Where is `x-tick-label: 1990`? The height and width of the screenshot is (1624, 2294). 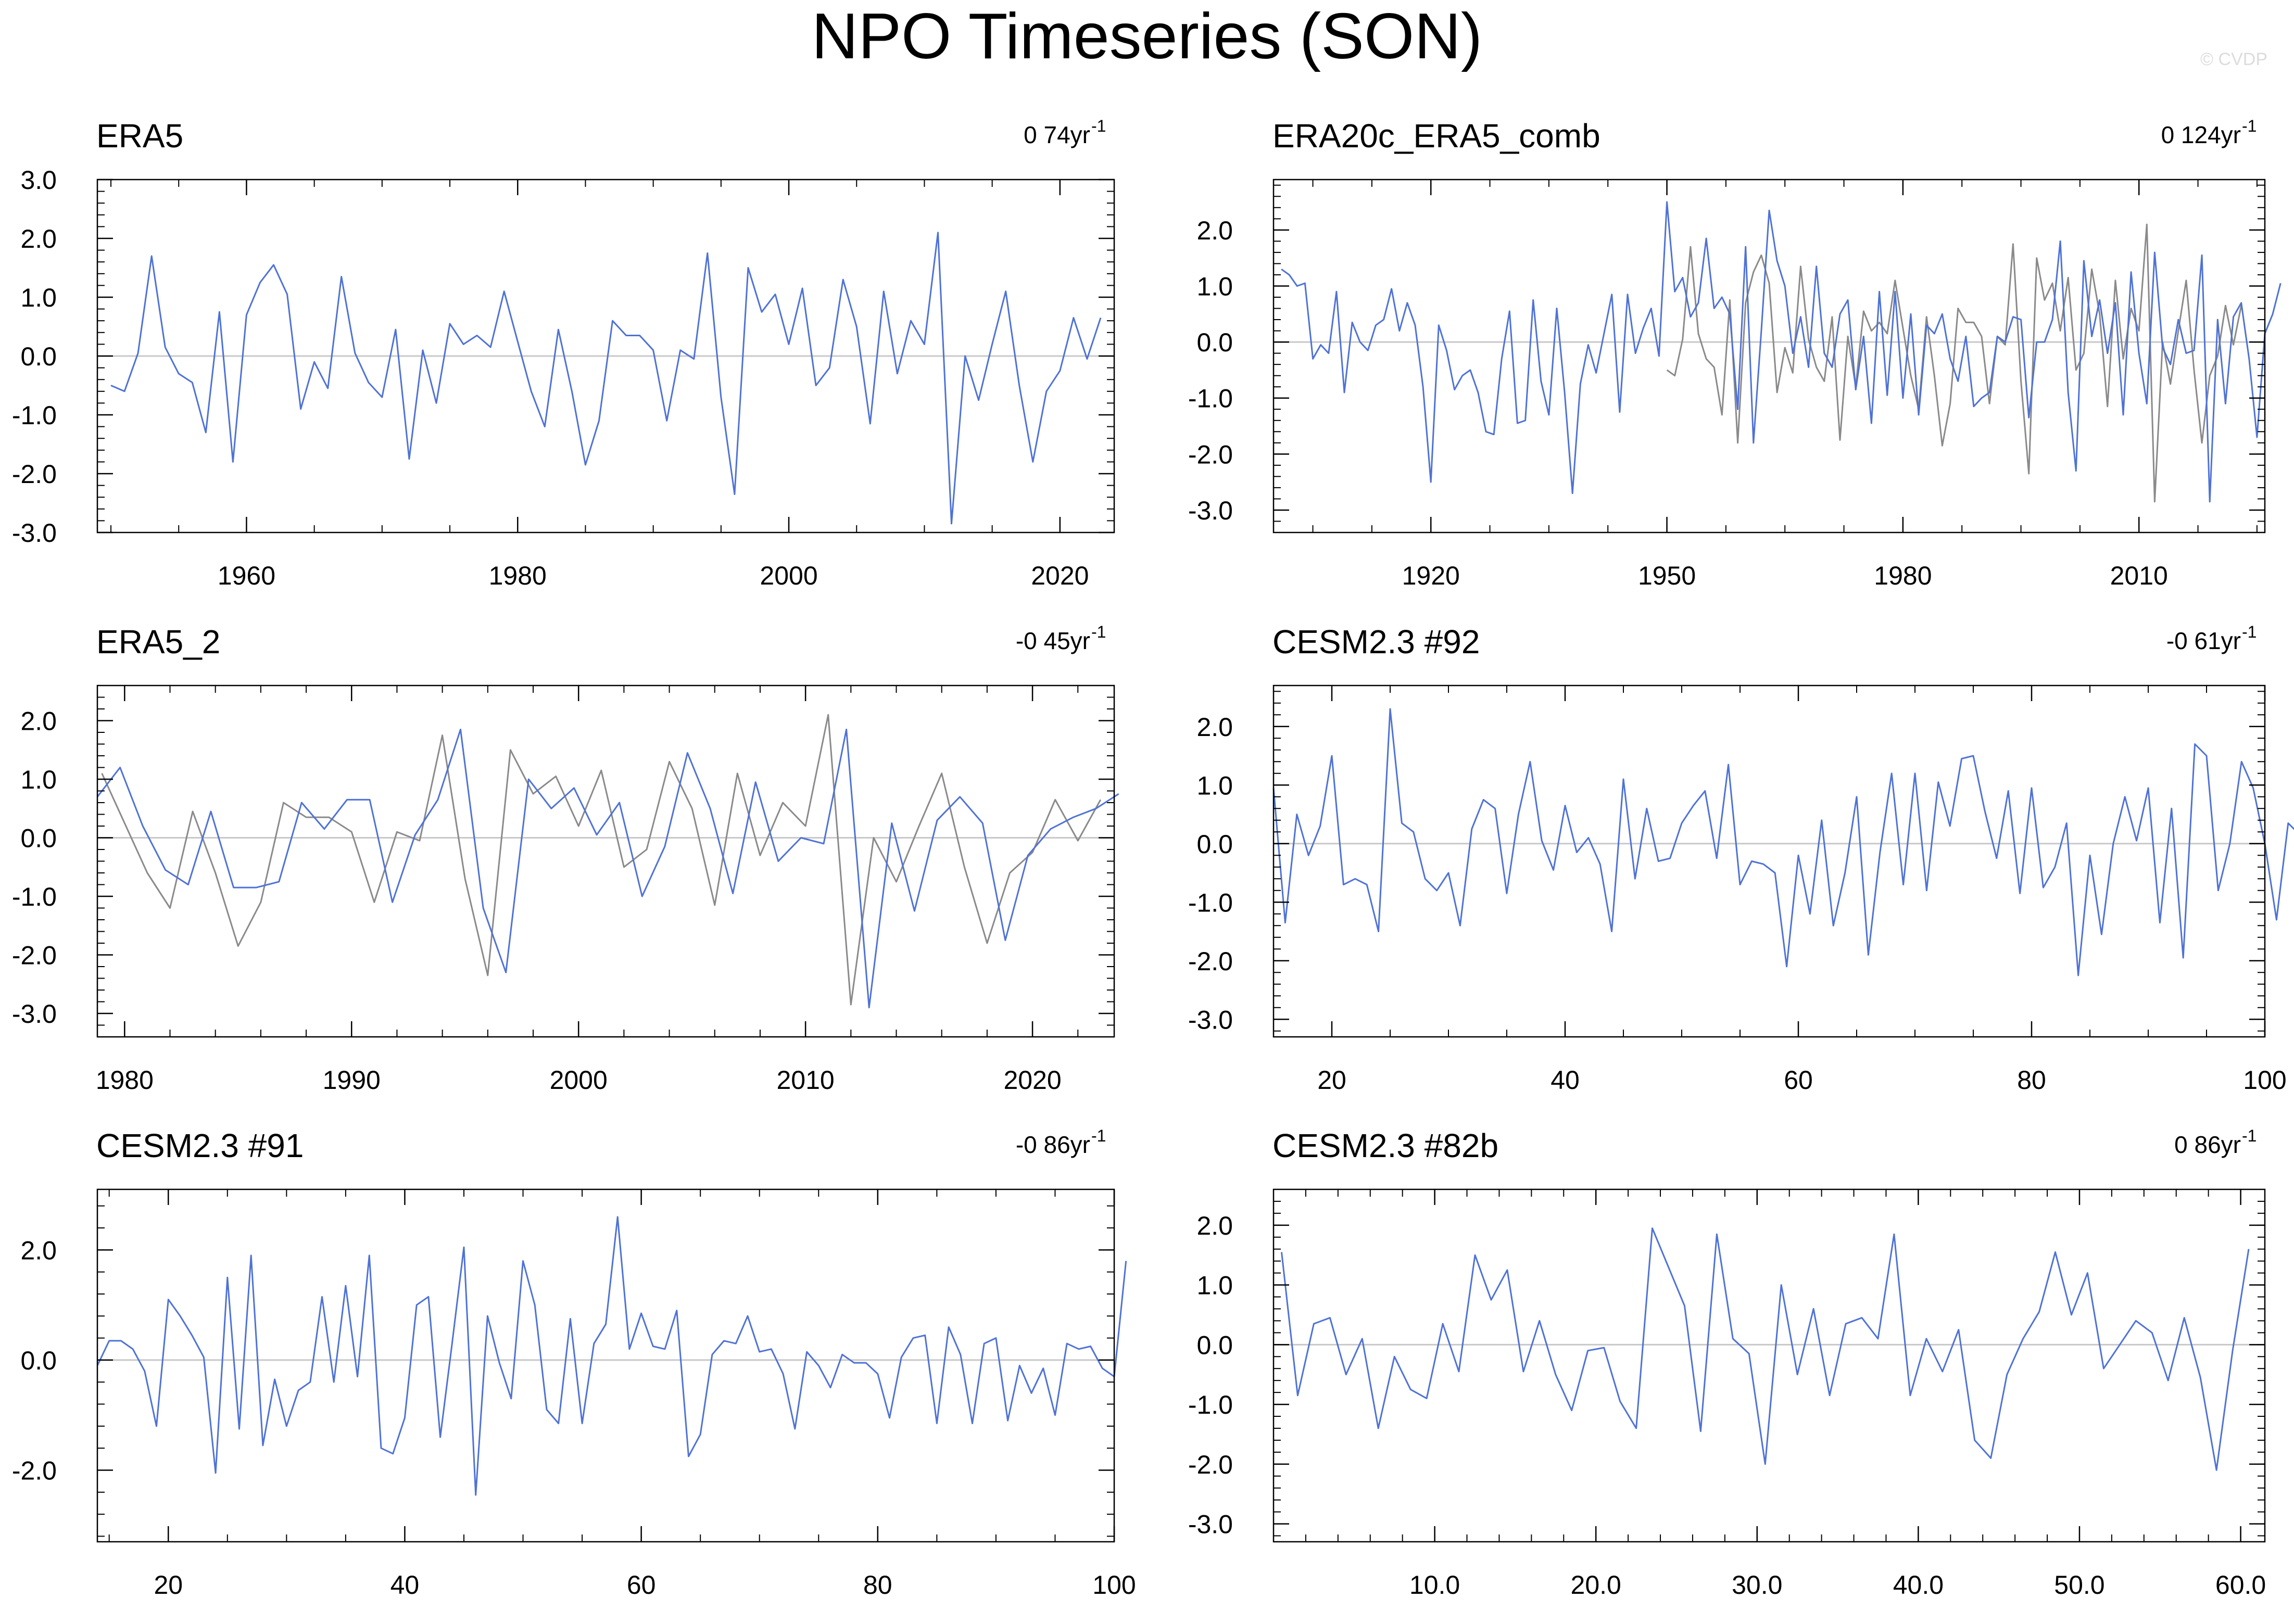 x-tick-label: 1990 is located at coordinates (352, 1080).